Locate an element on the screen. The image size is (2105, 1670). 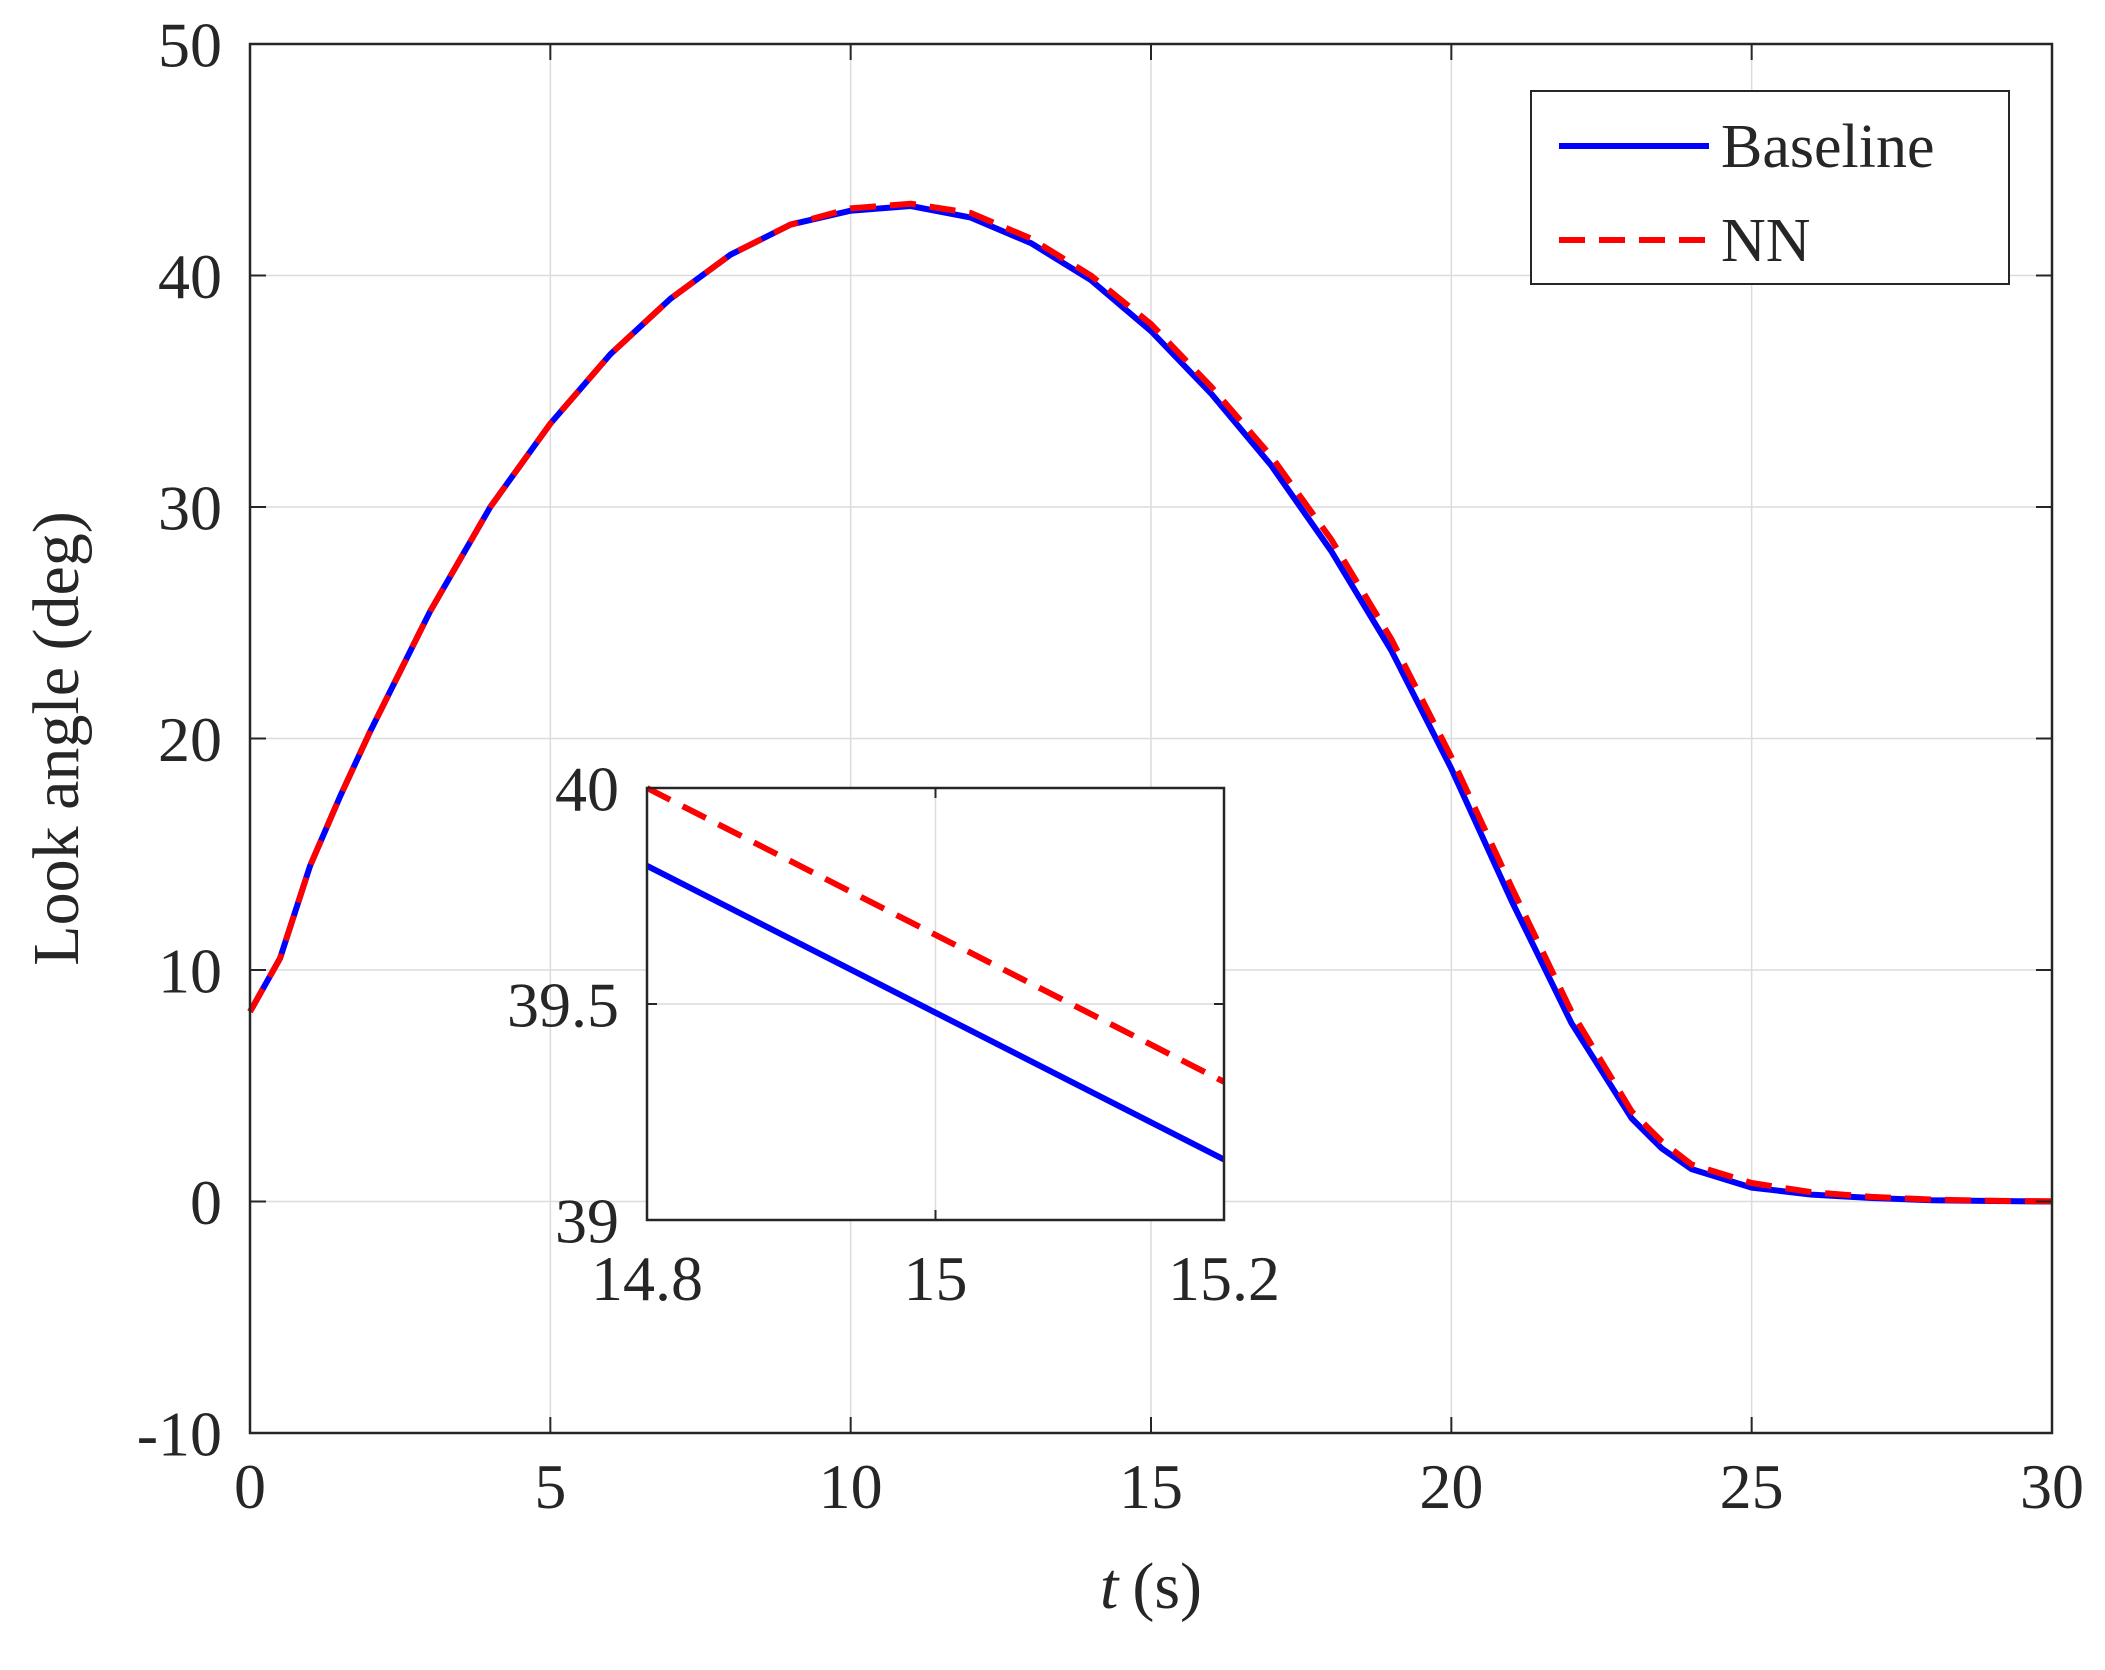
x-axis-label-symbol: t is located at coordinates (1110, 1586).